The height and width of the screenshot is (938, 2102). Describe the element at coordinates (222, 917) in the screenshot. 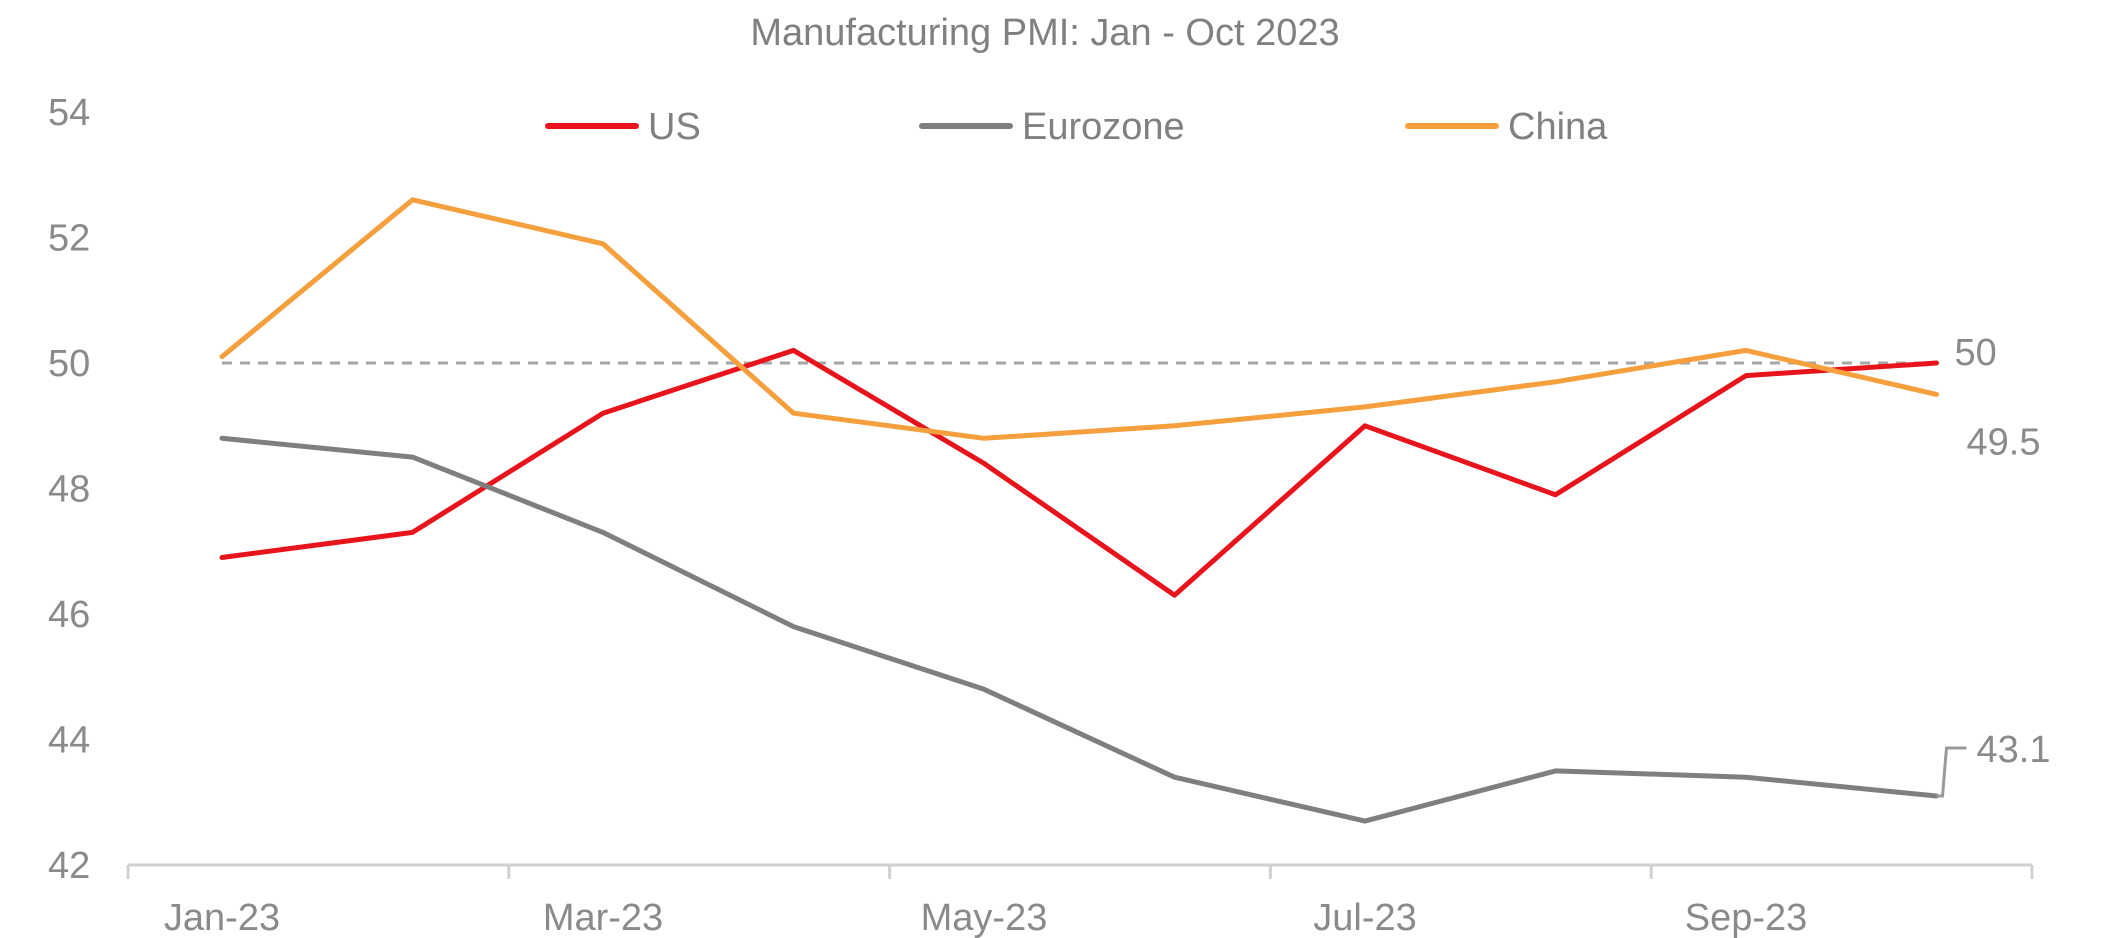

I see `x-tick-label: Jan-23` at that location.